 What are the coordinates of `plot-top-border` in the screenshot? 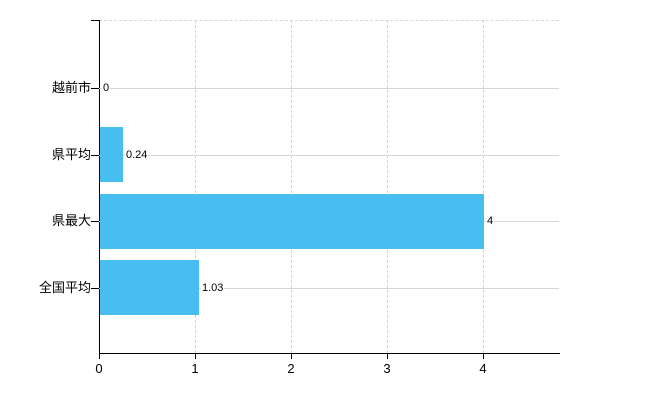 It's located at (329, 20).